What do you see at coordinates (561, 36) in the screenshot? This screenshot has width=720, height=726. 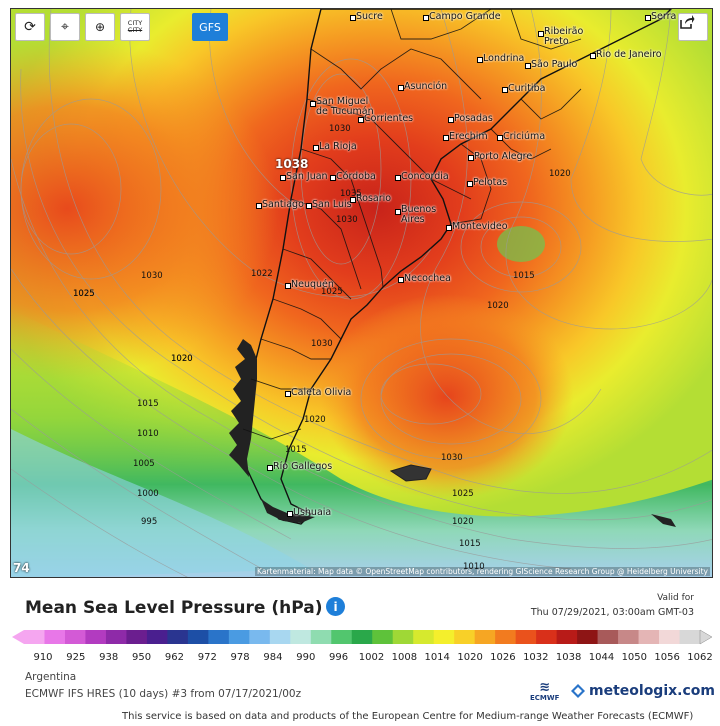 I see `city-label: Ribeirão Preto` at bounding box center [561, 36].